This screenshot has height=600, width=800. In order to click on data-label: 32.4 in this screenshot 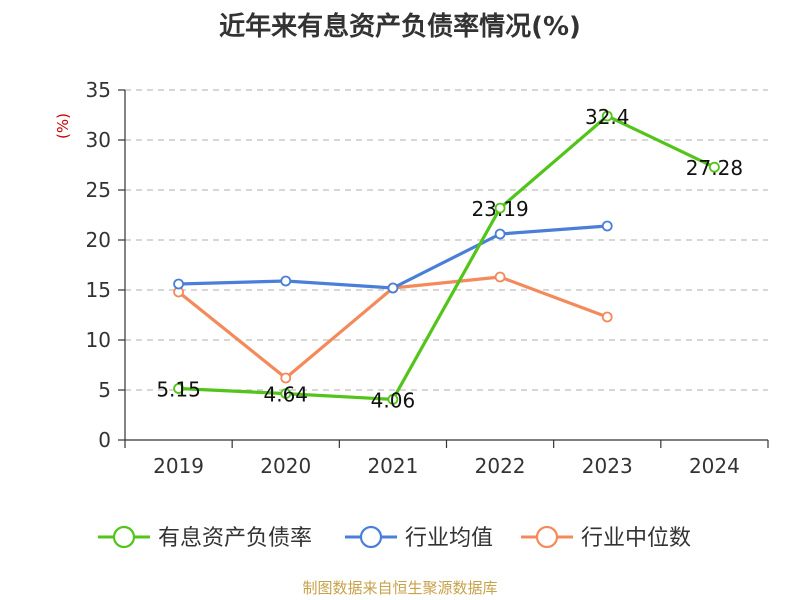, I will do `click(607, 117)`.